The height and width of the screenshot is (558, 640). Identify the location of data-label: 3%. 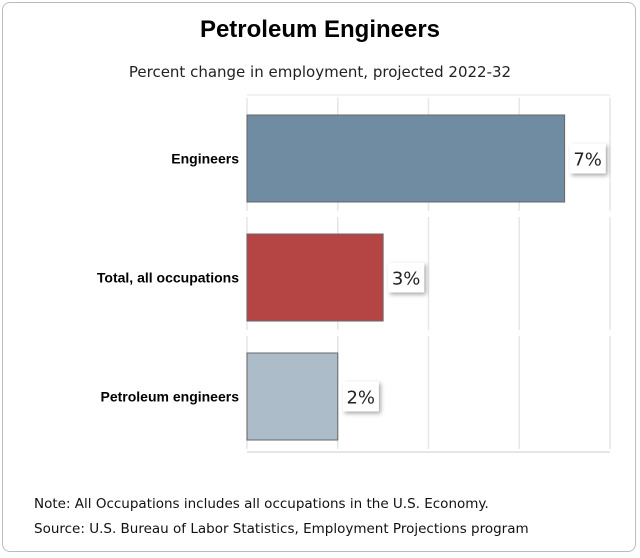
(406, 279).